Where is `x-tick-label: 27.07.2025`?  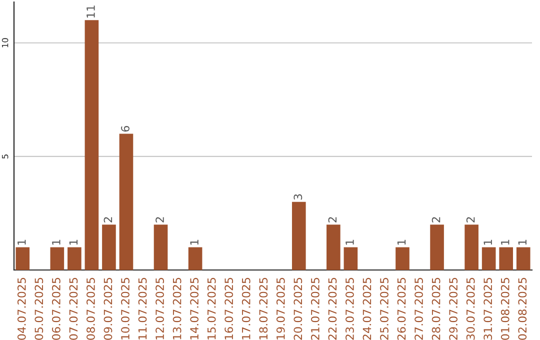
x-tick-label: 27.07.2025 is located at coordinates (418, 309).